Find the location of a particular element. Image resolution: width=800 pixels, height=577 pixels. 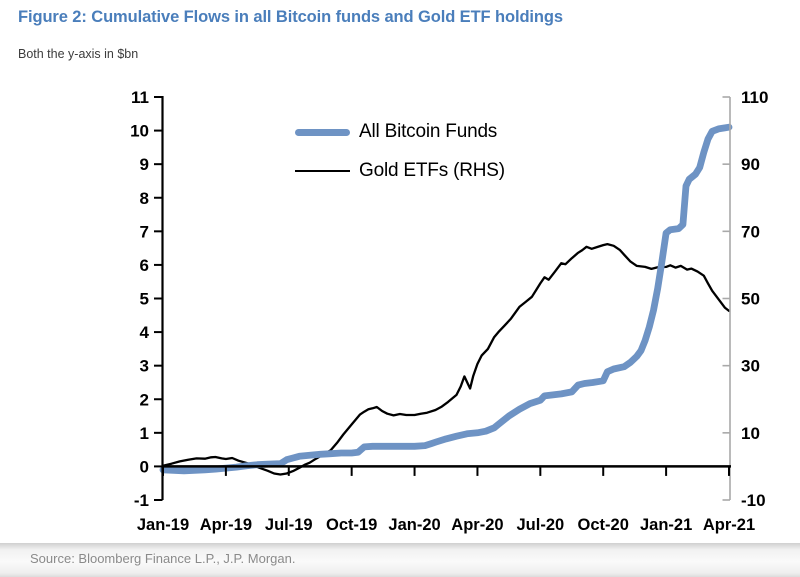

right-y-tick-label: 70 is located at coordinates (750, 231).